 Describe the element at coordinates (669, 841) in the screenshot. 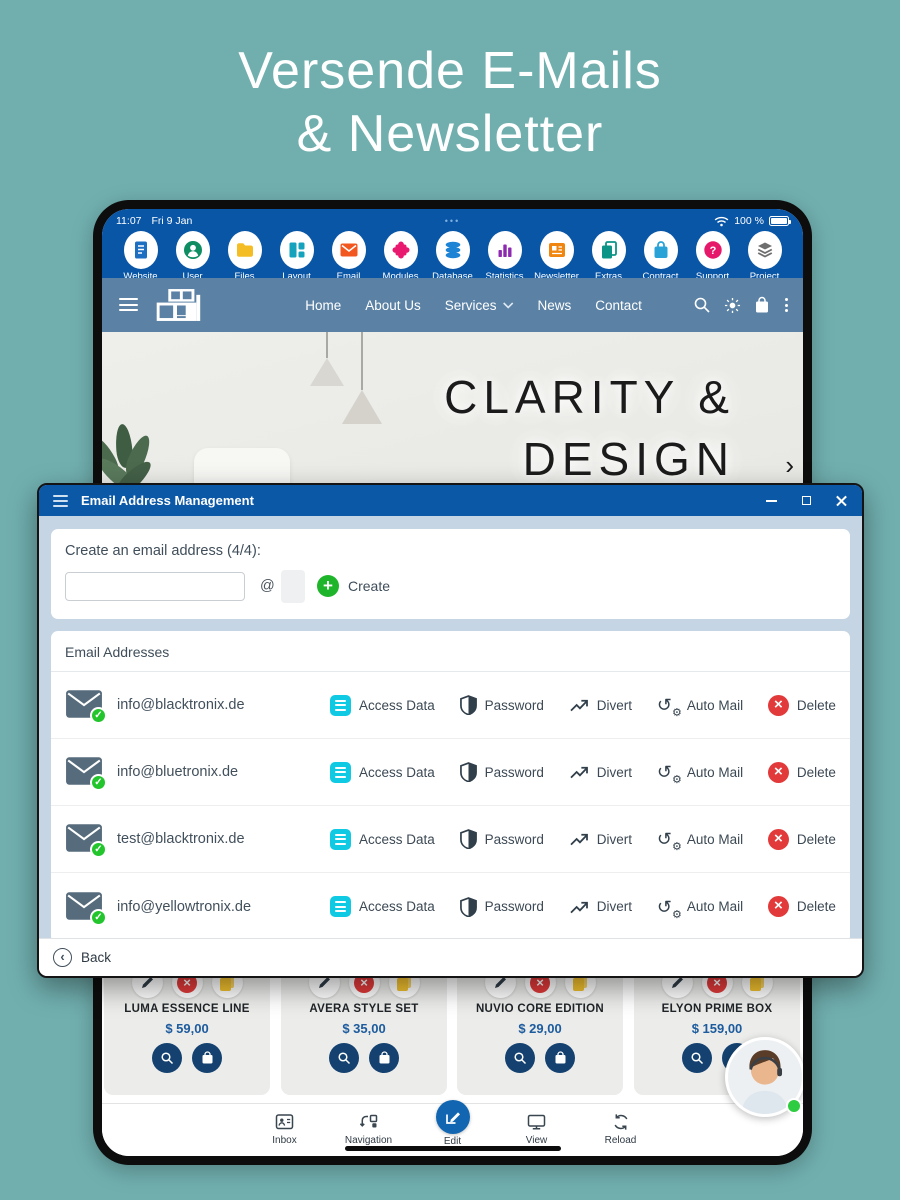

I see `auto-mail-icon: ↺ ⚙` at that location.